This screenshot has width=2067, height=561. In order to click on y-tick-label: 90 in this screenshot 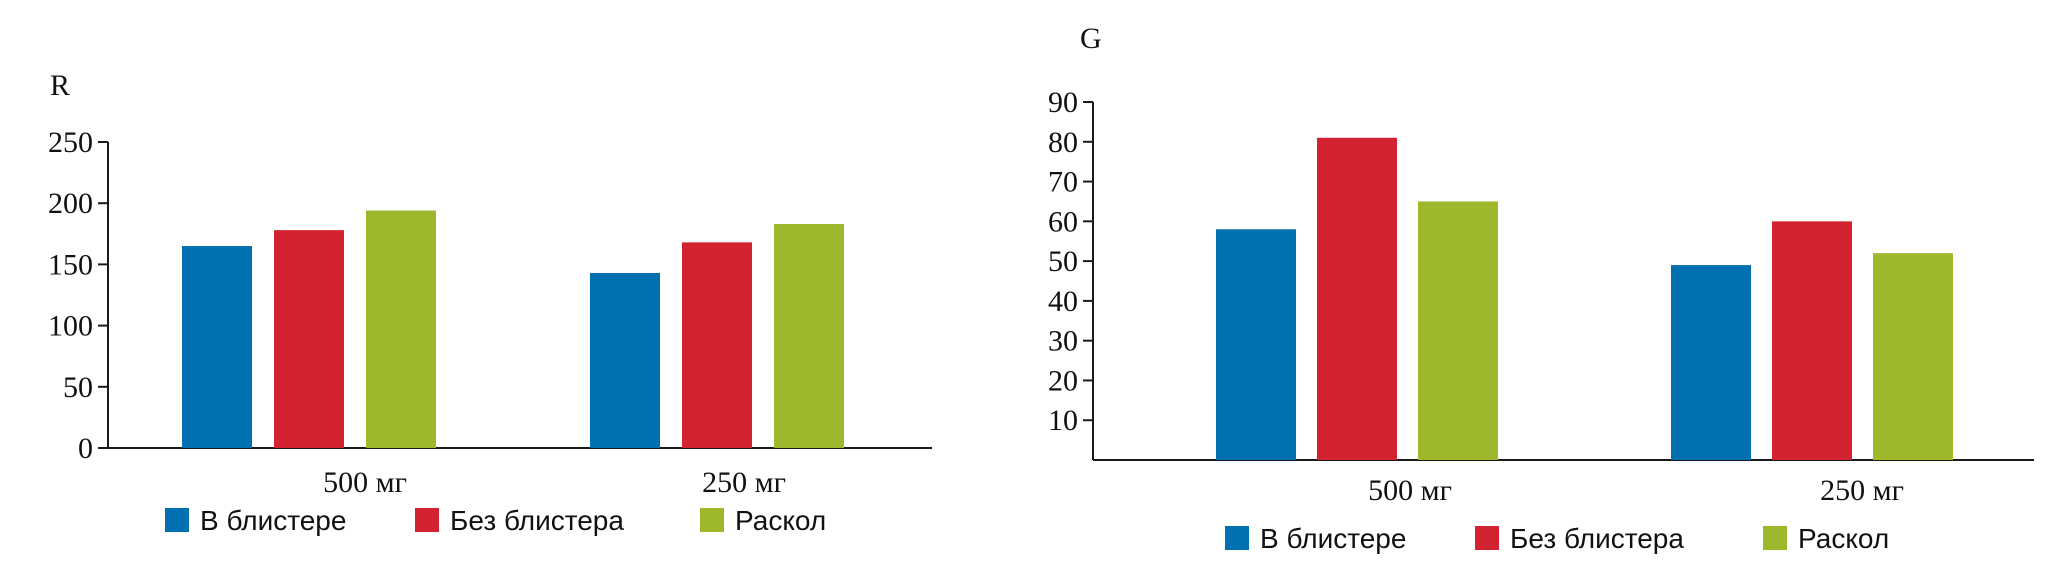, I will do `click(1063, 102)`.